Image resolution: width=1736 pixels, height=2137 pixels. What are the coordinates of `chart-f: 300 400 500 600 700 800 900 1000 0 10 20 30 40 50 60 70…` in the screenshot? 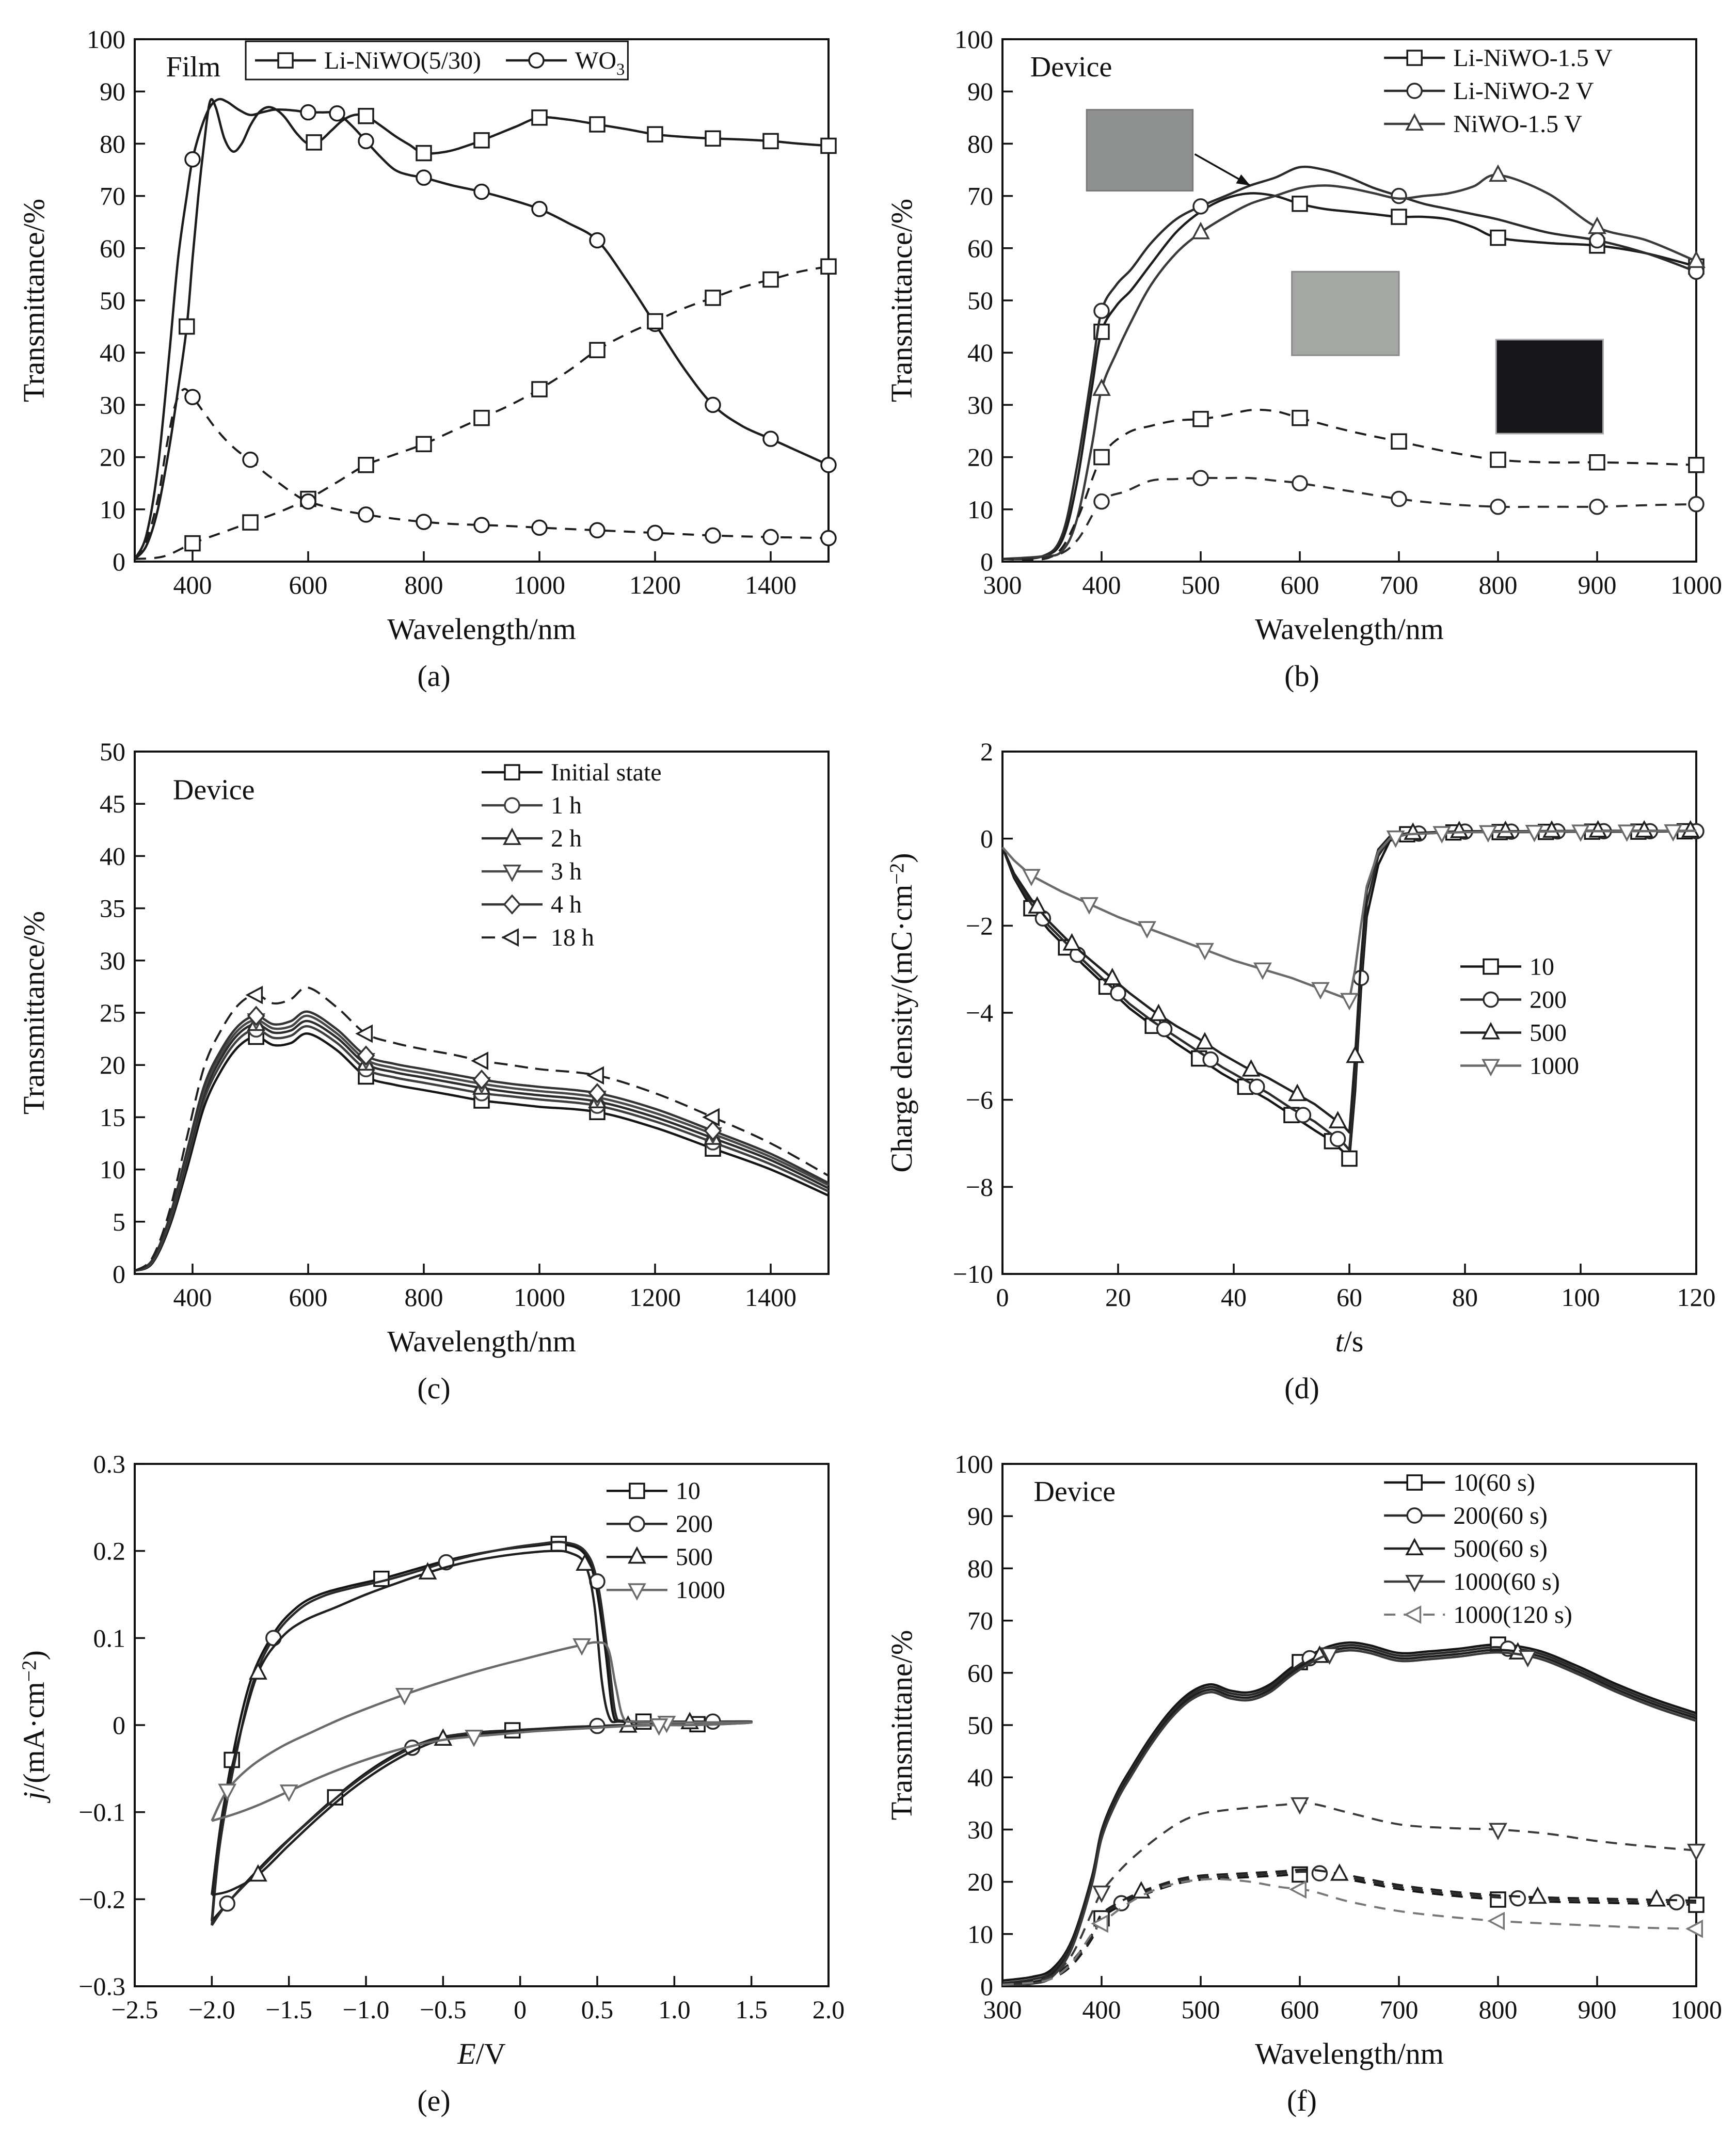 It's located at (1303, 1759).